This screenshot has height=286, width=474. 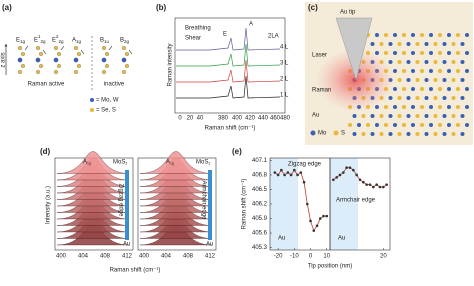 I want to click on peak-sub: 1g, so click(x=172, y=163).